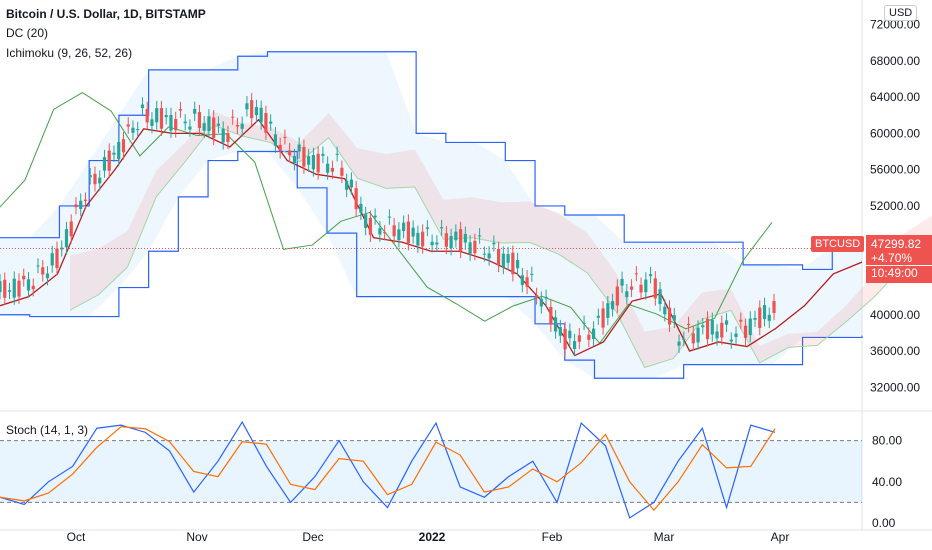 This screenshot has width=932, height=550. I want to click on countdown-label: 10:49:00, so click(899, 274).